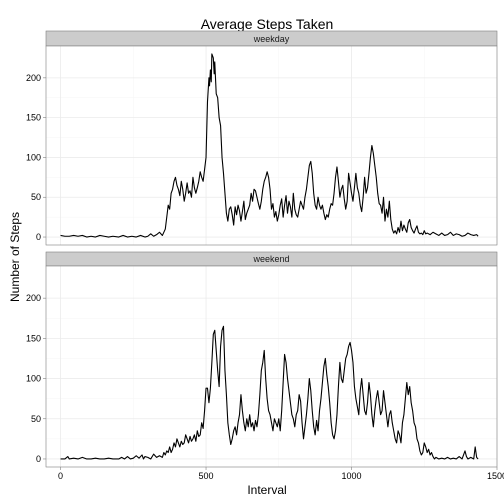 This screenshot has width=504, height=504. I want to click on x-axis-title: Interval, so click(266, 490).